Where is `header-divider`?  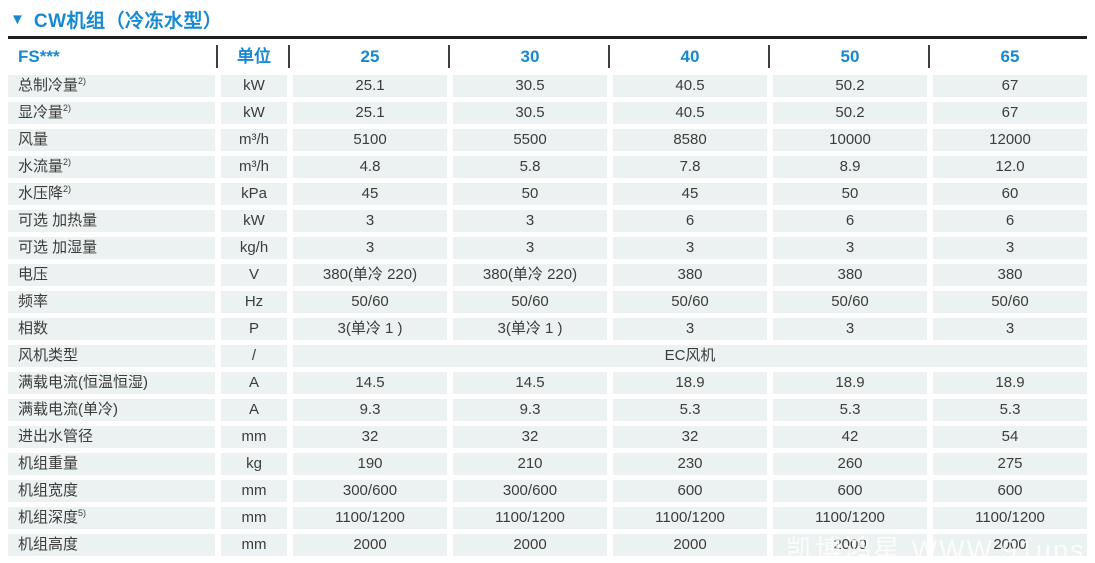
header-divider is located at coordinates (547, 37).